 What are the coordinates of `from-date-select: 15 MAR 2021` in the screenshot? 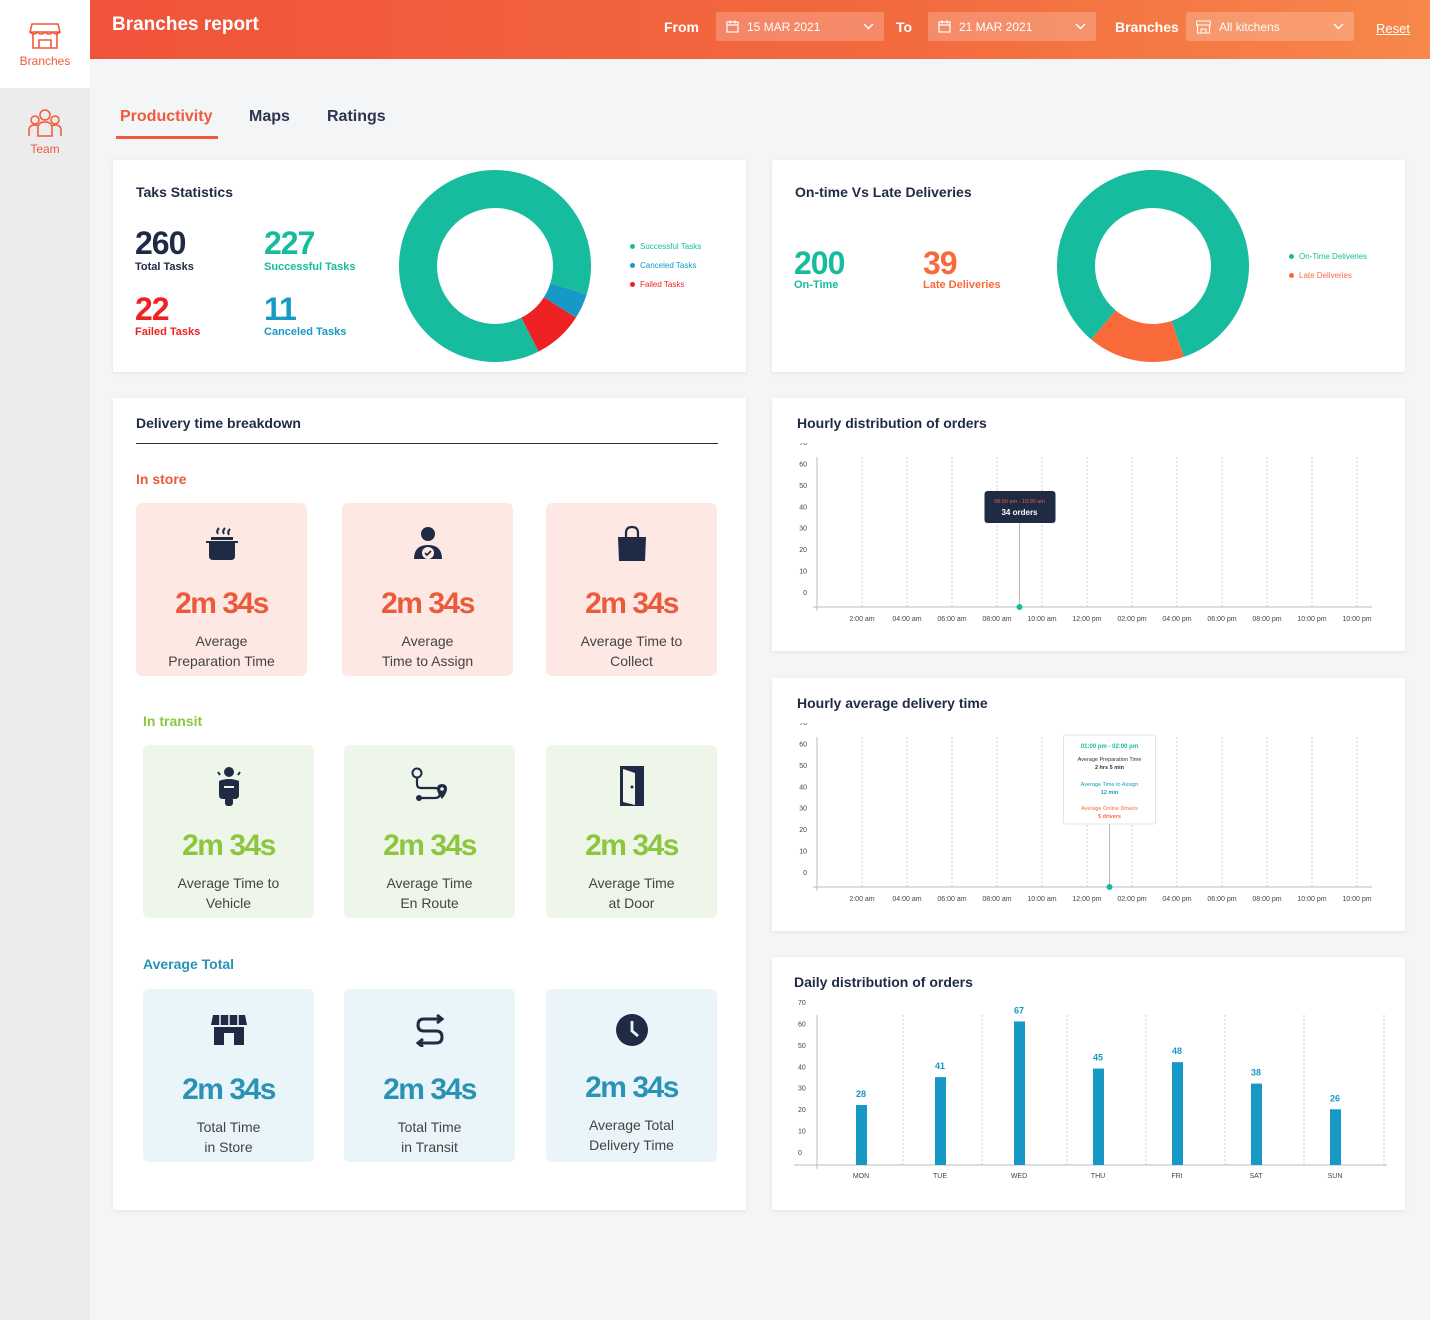 It's located at (800, 26).